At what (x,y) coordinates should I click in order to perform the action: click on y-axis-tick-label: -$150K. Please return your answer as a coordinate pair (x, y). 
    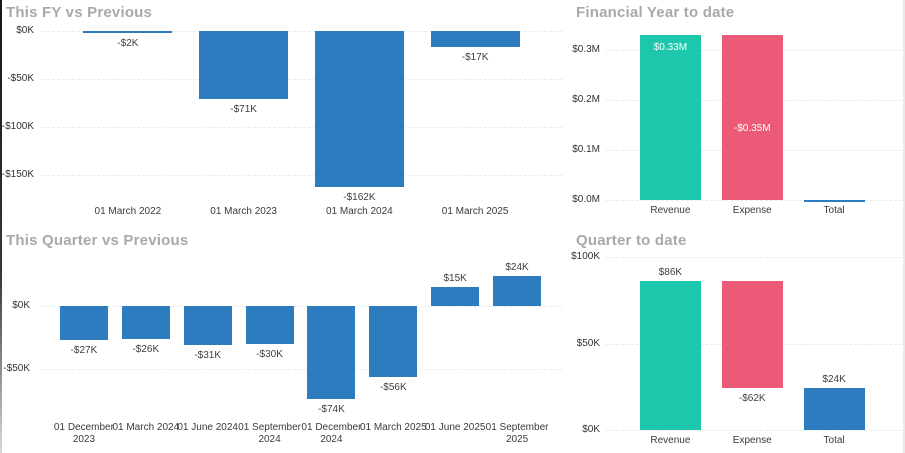
    Looking at the image, I should click on (17, 174).